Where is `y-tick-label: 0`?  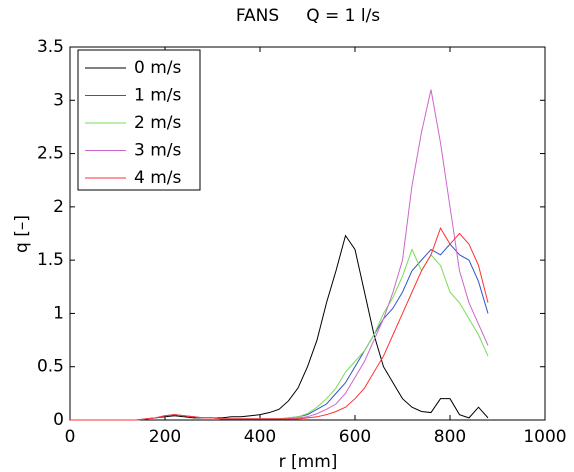 y-tick-label: 0 is located at coordinates (58, 420).